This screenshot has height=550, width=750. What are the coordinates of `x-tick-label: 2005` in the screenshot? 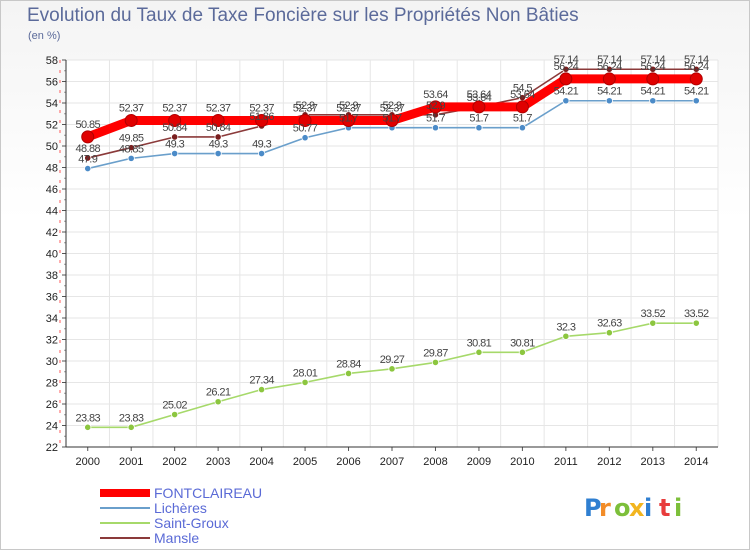 It's located at (305, 462).